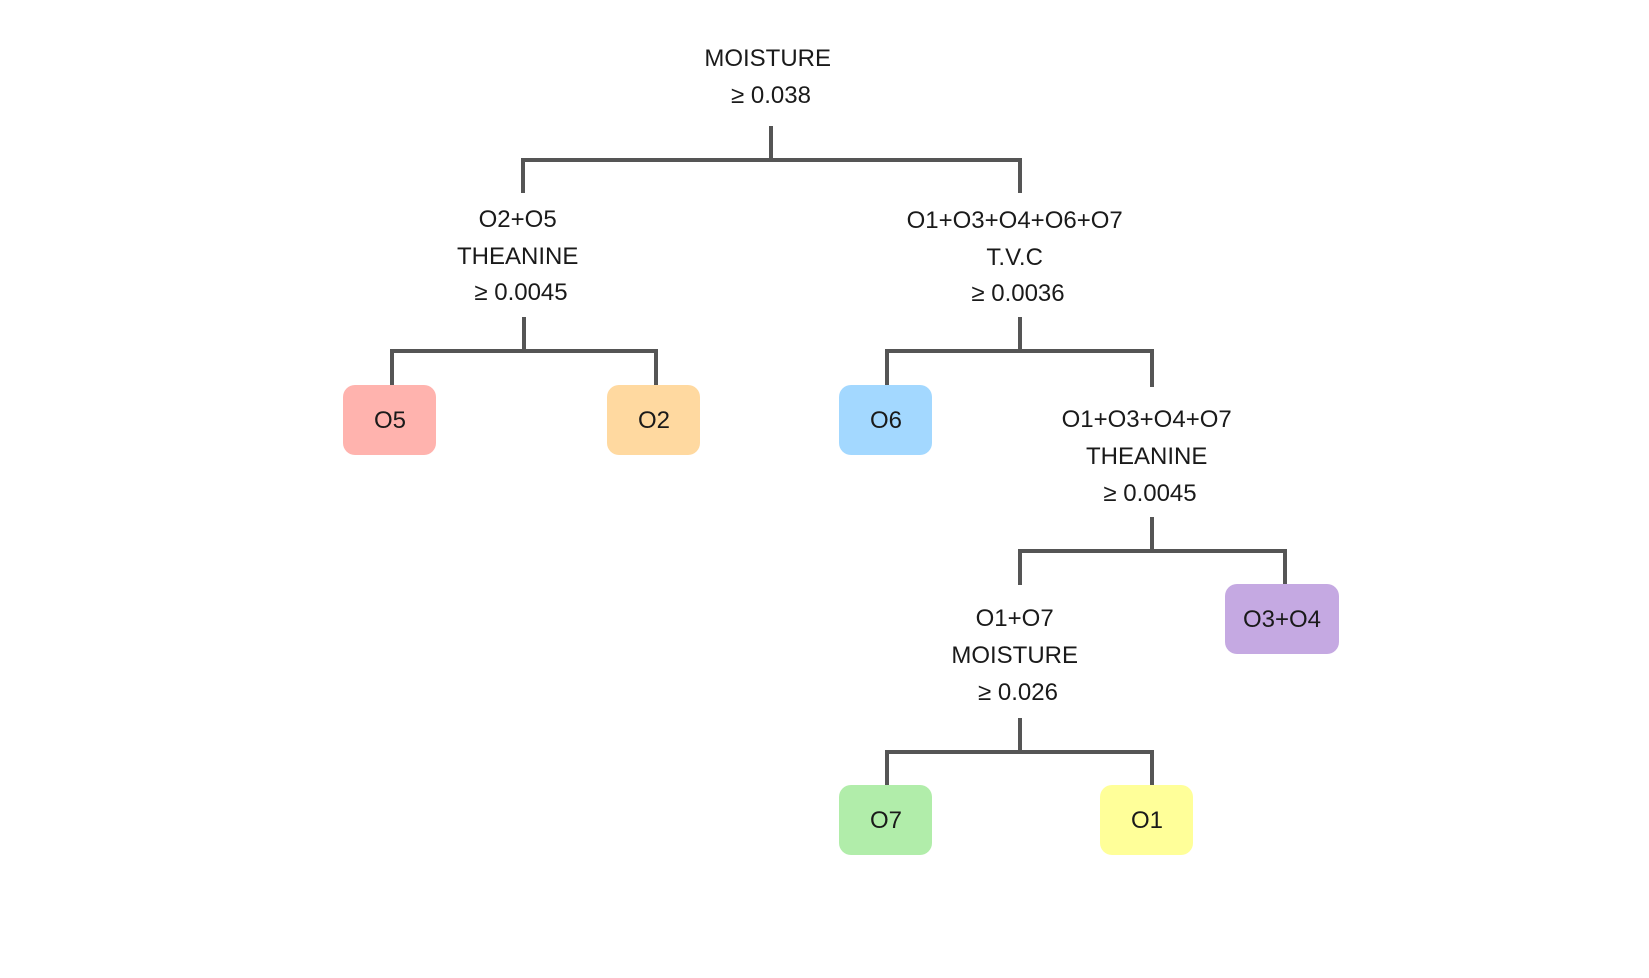 This screenshot has height=978, width=1649. What do you see at coordinates (1014, 257) in the screenshot?
I see `split-right-feature: T.V.C` at bounding box center [1014, 257].